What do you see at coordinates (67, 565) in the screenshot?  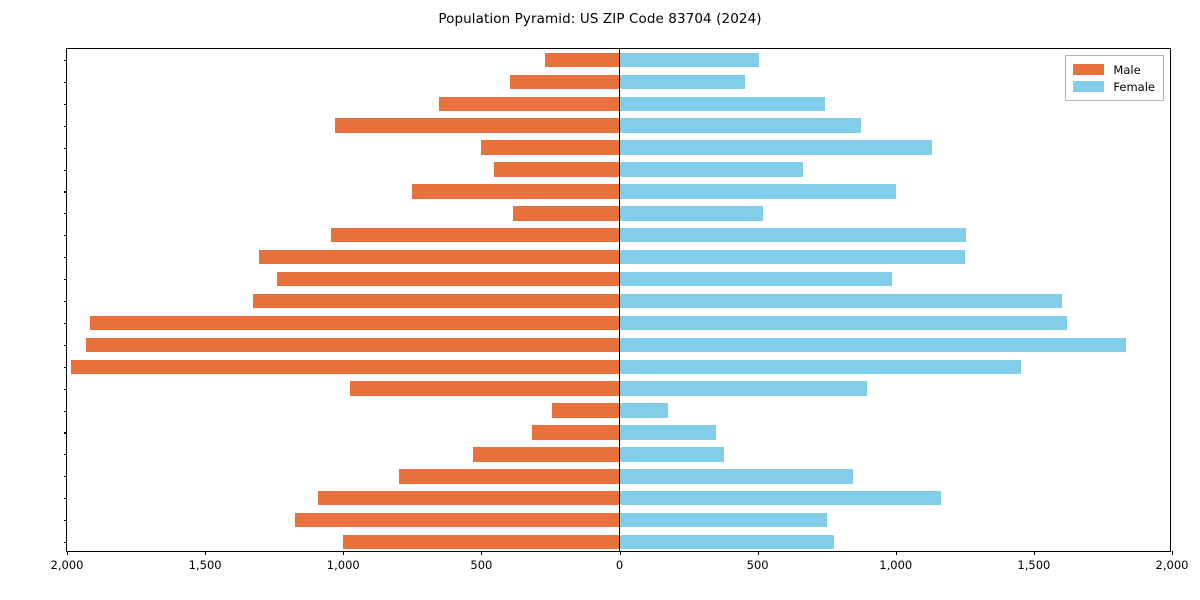 I see `x-tick-label: 2,000` at bounding box center [67, 565].